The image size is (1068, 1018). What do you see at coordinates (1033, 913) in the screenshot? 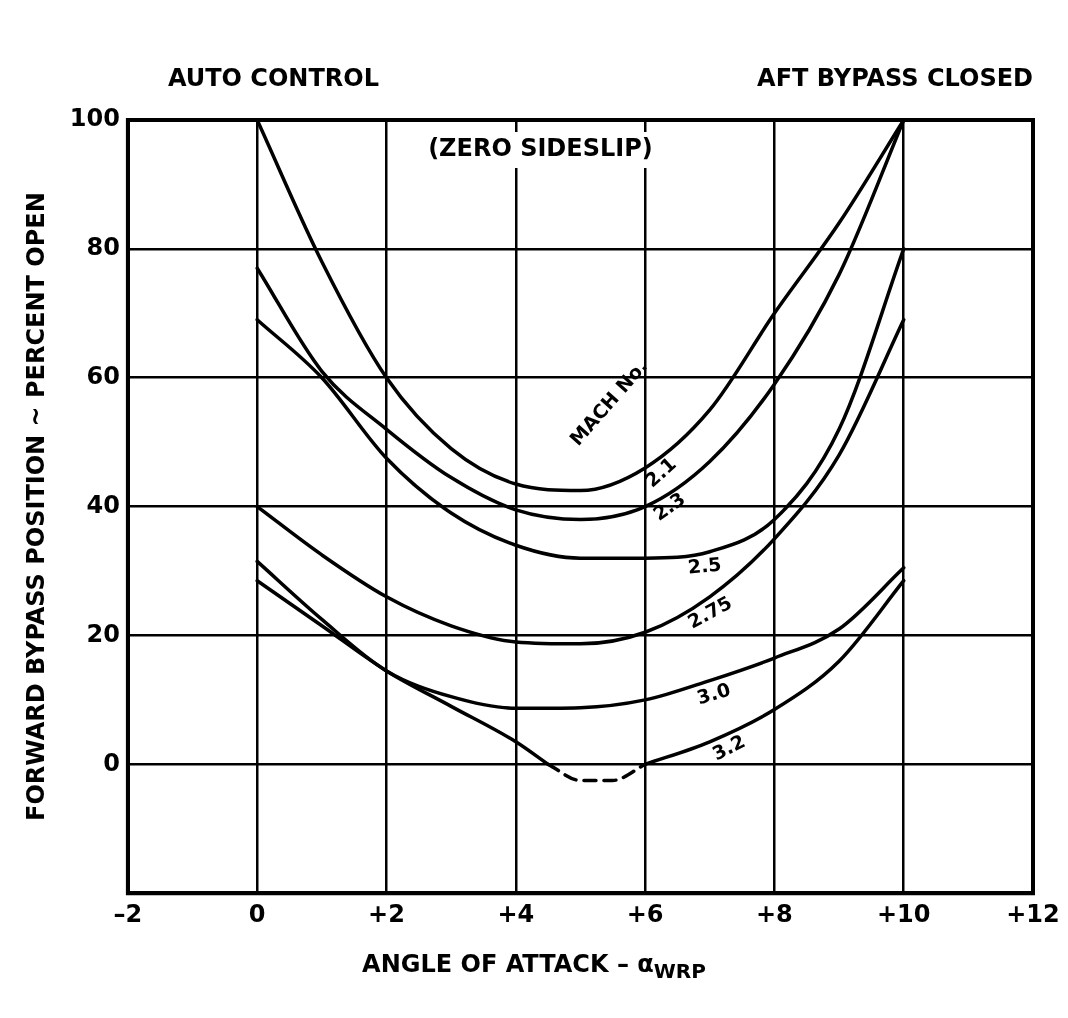
I see `x-tick-label: +12` at bounding box center [1033, 913].